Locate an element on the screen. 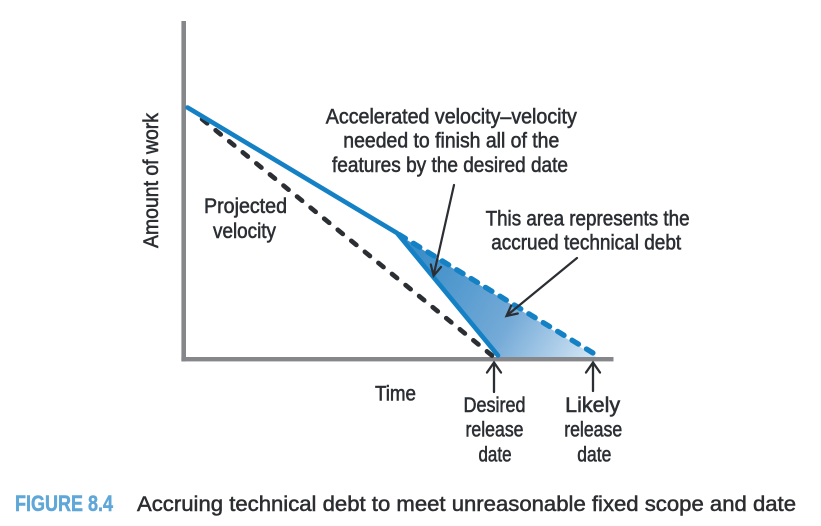 The height and width of the screenshot is (526, 821). svg-text: Projected is located at coordinates (245, 206).